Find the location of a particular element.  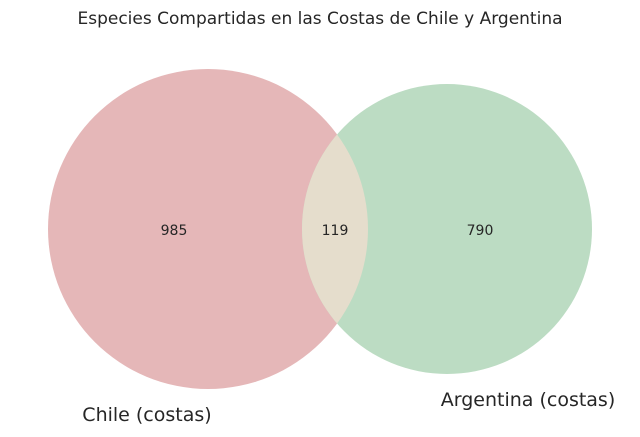

chile-only-count: 985 is located at coordinates (174, 231).